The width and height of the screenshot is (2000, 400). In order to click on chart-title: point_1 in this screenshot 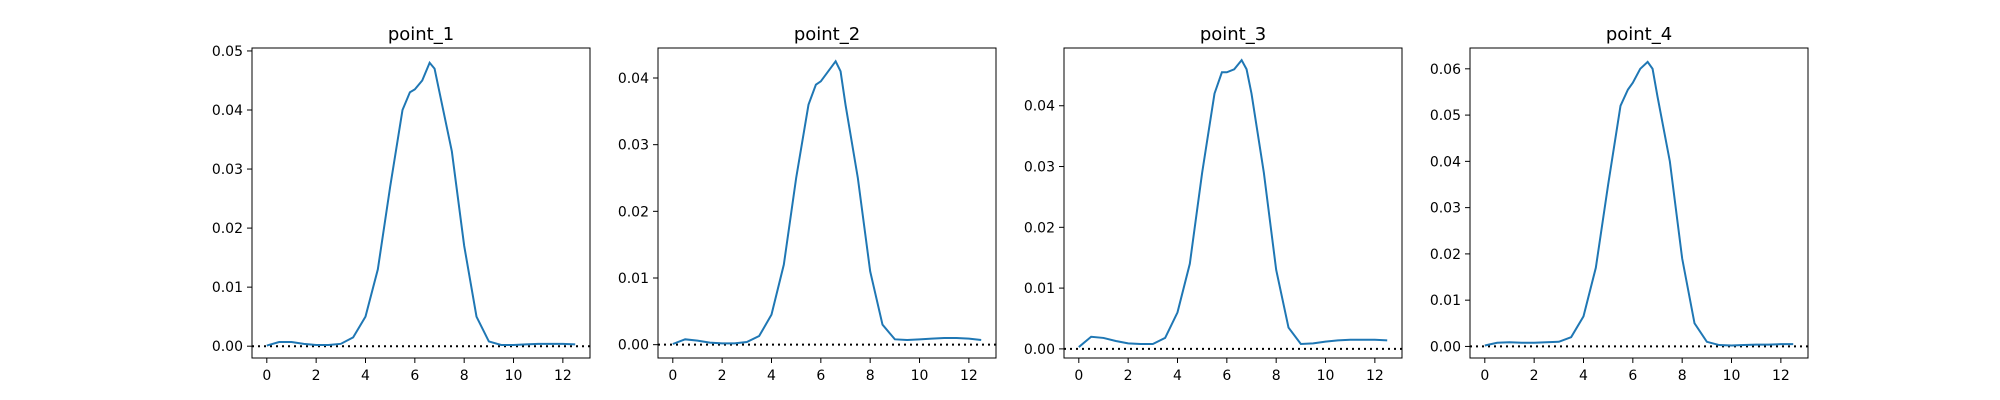, I will do `click(421, 34)`.